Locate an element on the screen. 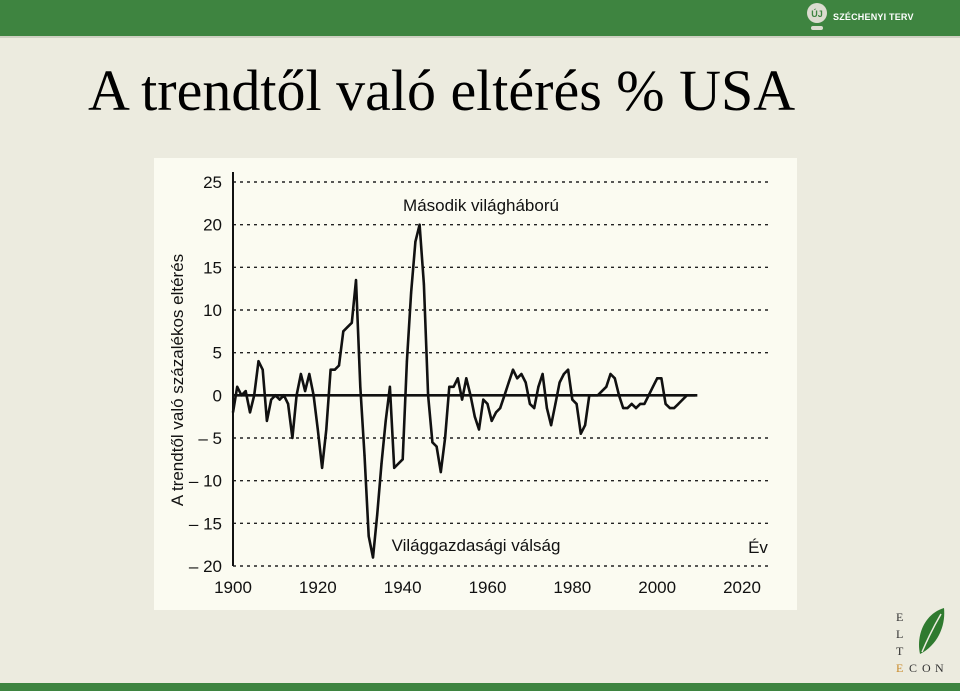 This screenshot has width=960, height=691. y-tick-label: 0 is located at coordinates (217, 395).